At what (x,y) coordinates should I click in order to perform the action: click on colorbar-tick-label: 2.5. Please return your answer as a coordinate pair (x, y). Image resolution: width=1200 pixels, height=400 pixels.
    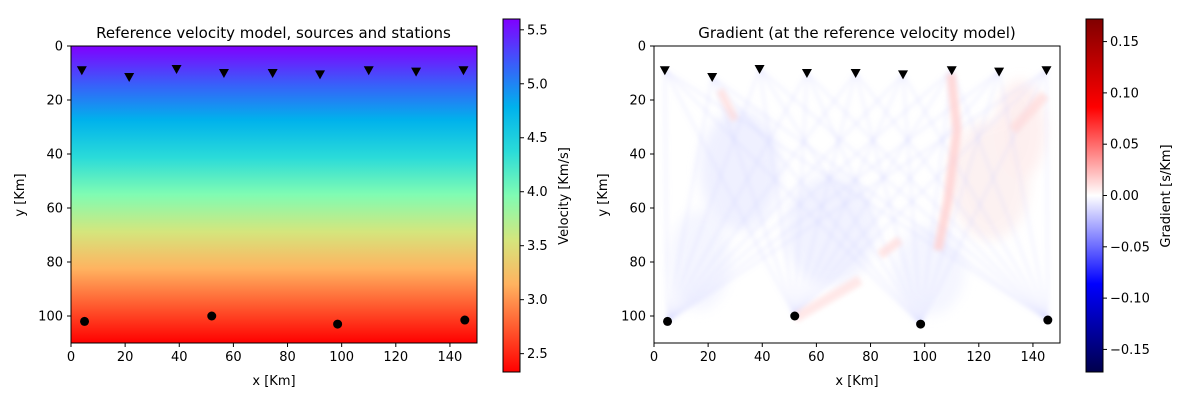
    Looking at the image, I should click on (537, 354).